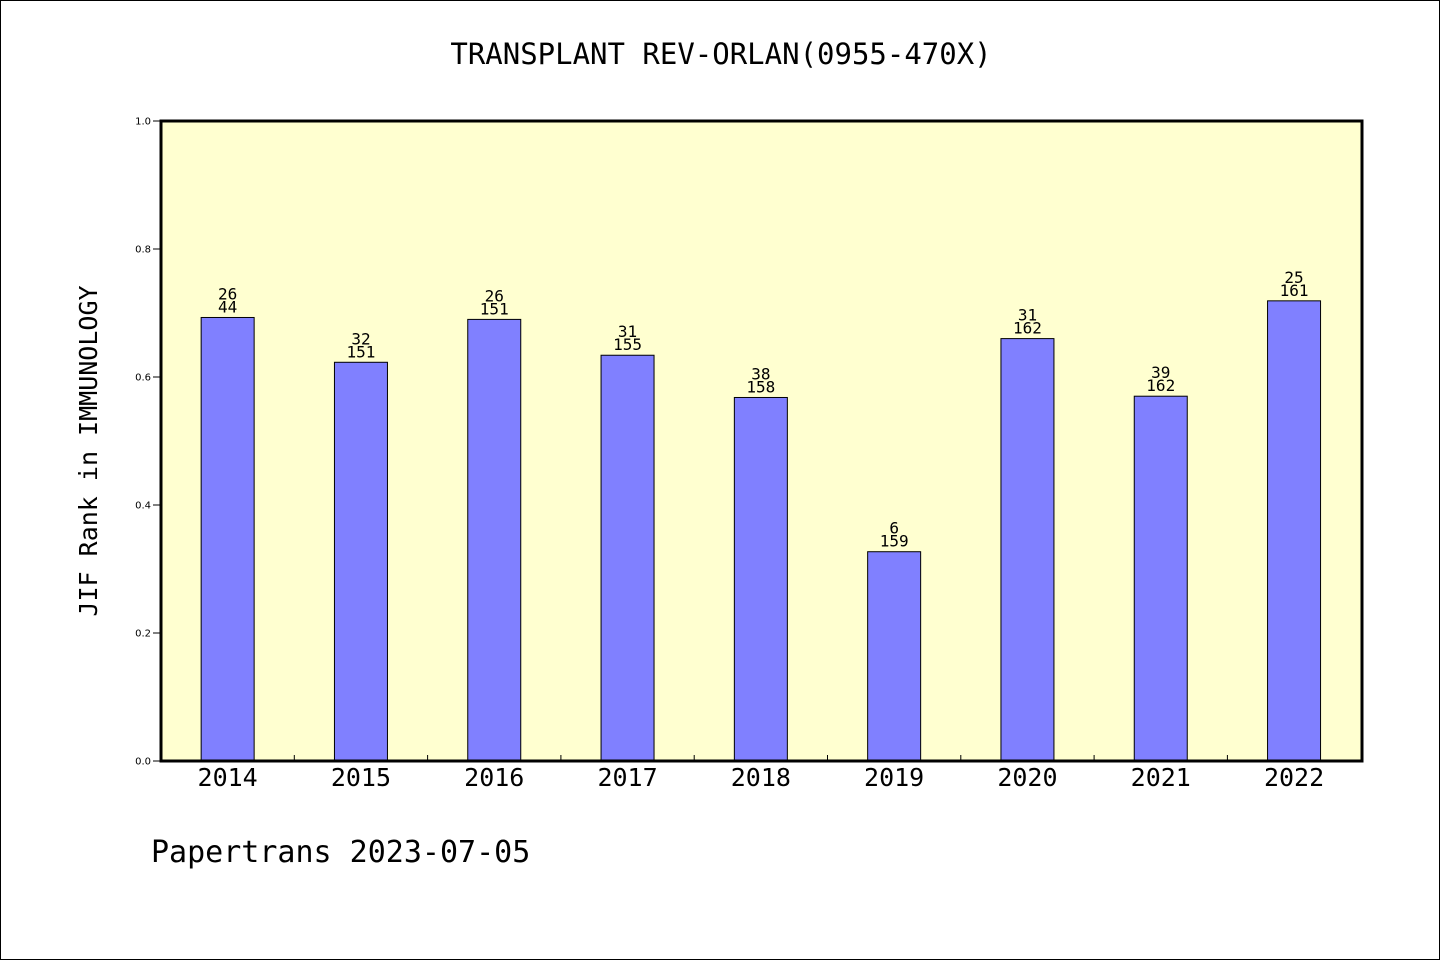  Describe the element at coordinates (494, 777) in the screenshot. I see `x-tick-label-2016: 2016` at that location.